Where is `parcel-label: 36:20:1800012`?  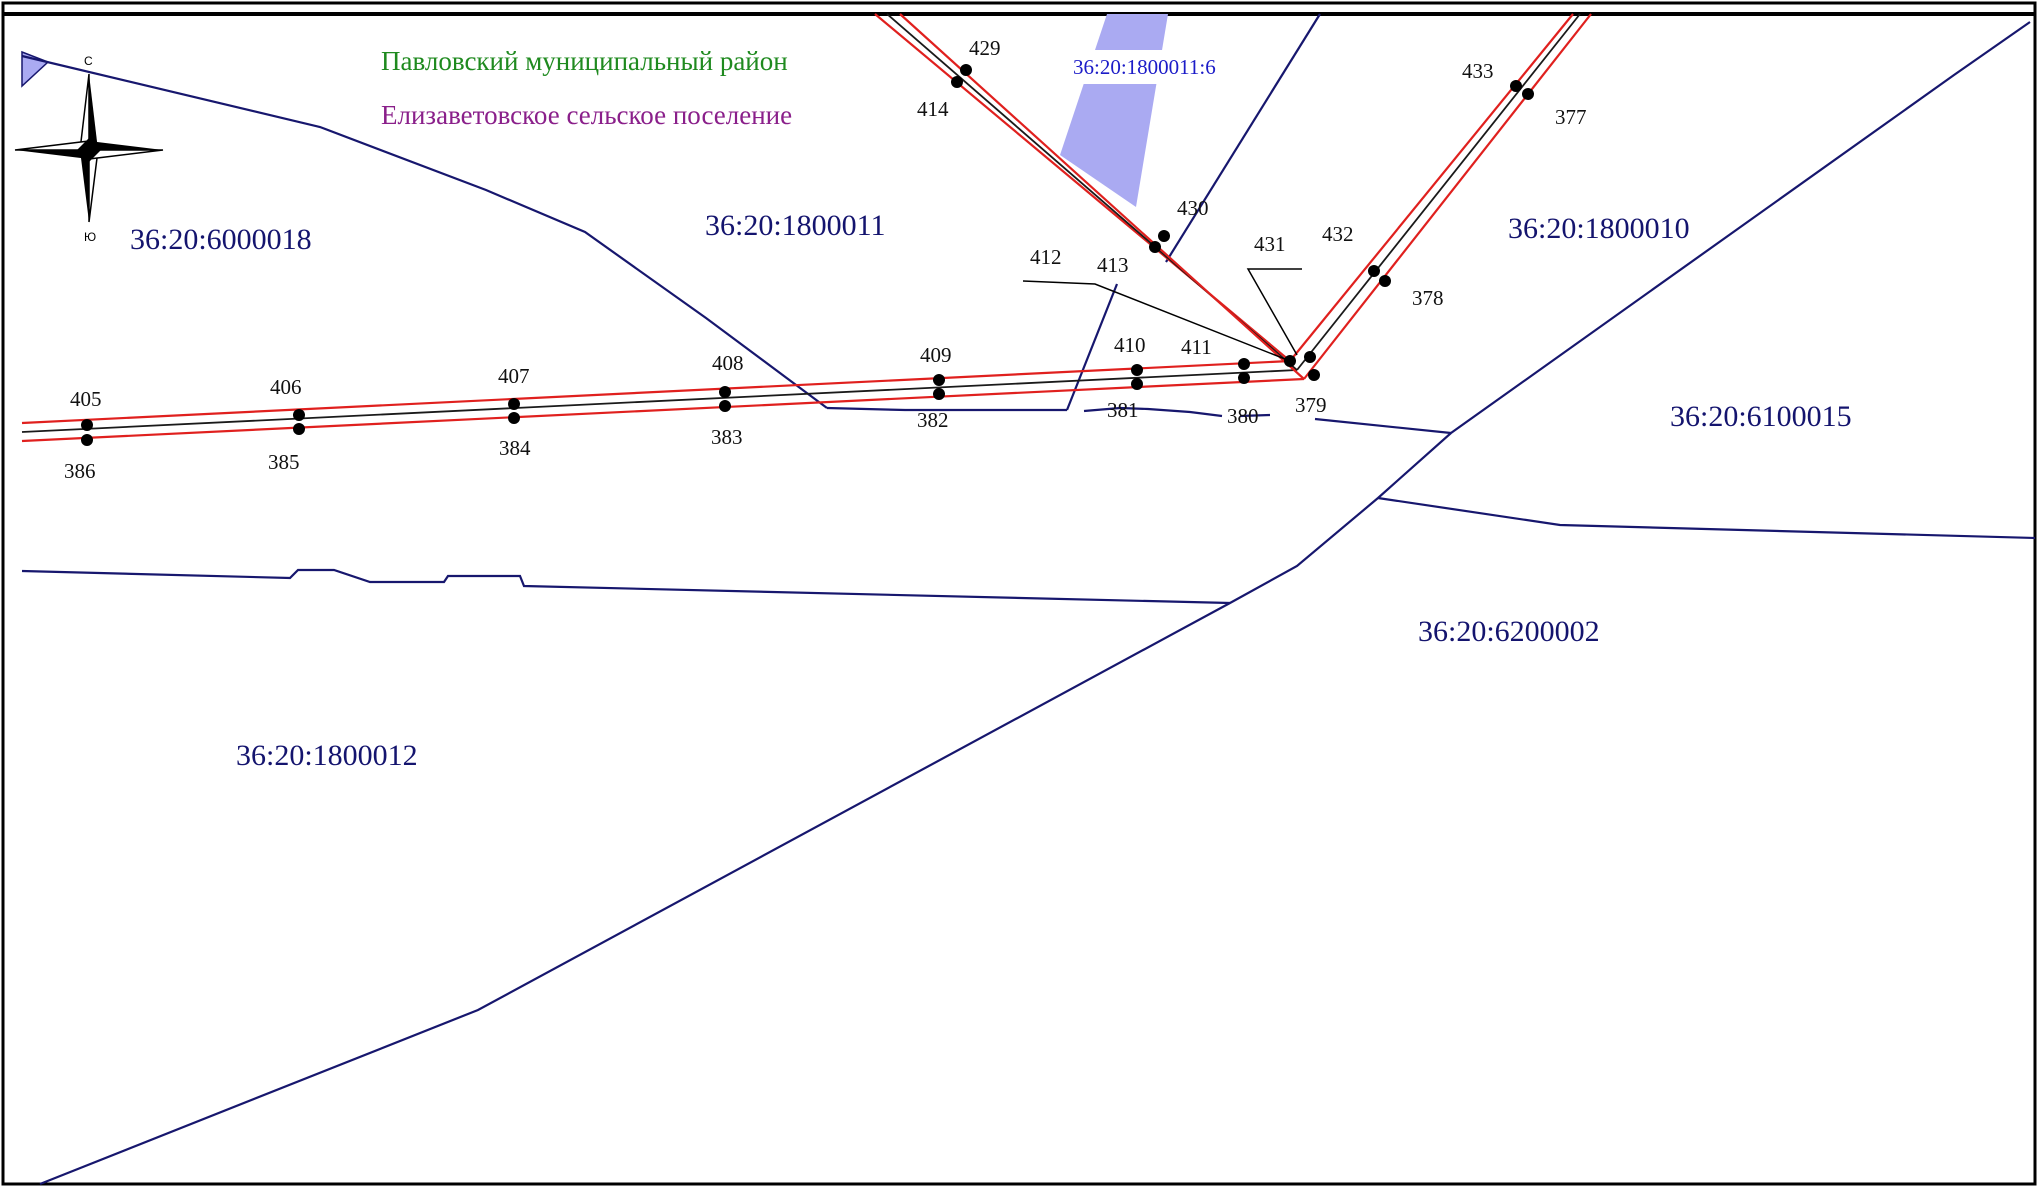 parcel-label: 36:20:1800012 is located at coordinates (327, 755).